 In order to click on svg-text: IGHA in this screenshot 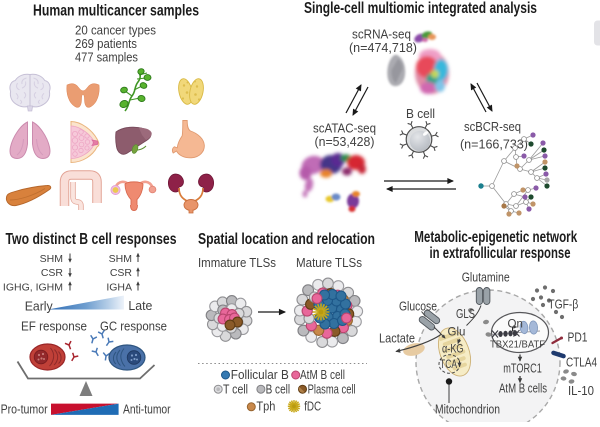, I will do `click(119, 287)`.